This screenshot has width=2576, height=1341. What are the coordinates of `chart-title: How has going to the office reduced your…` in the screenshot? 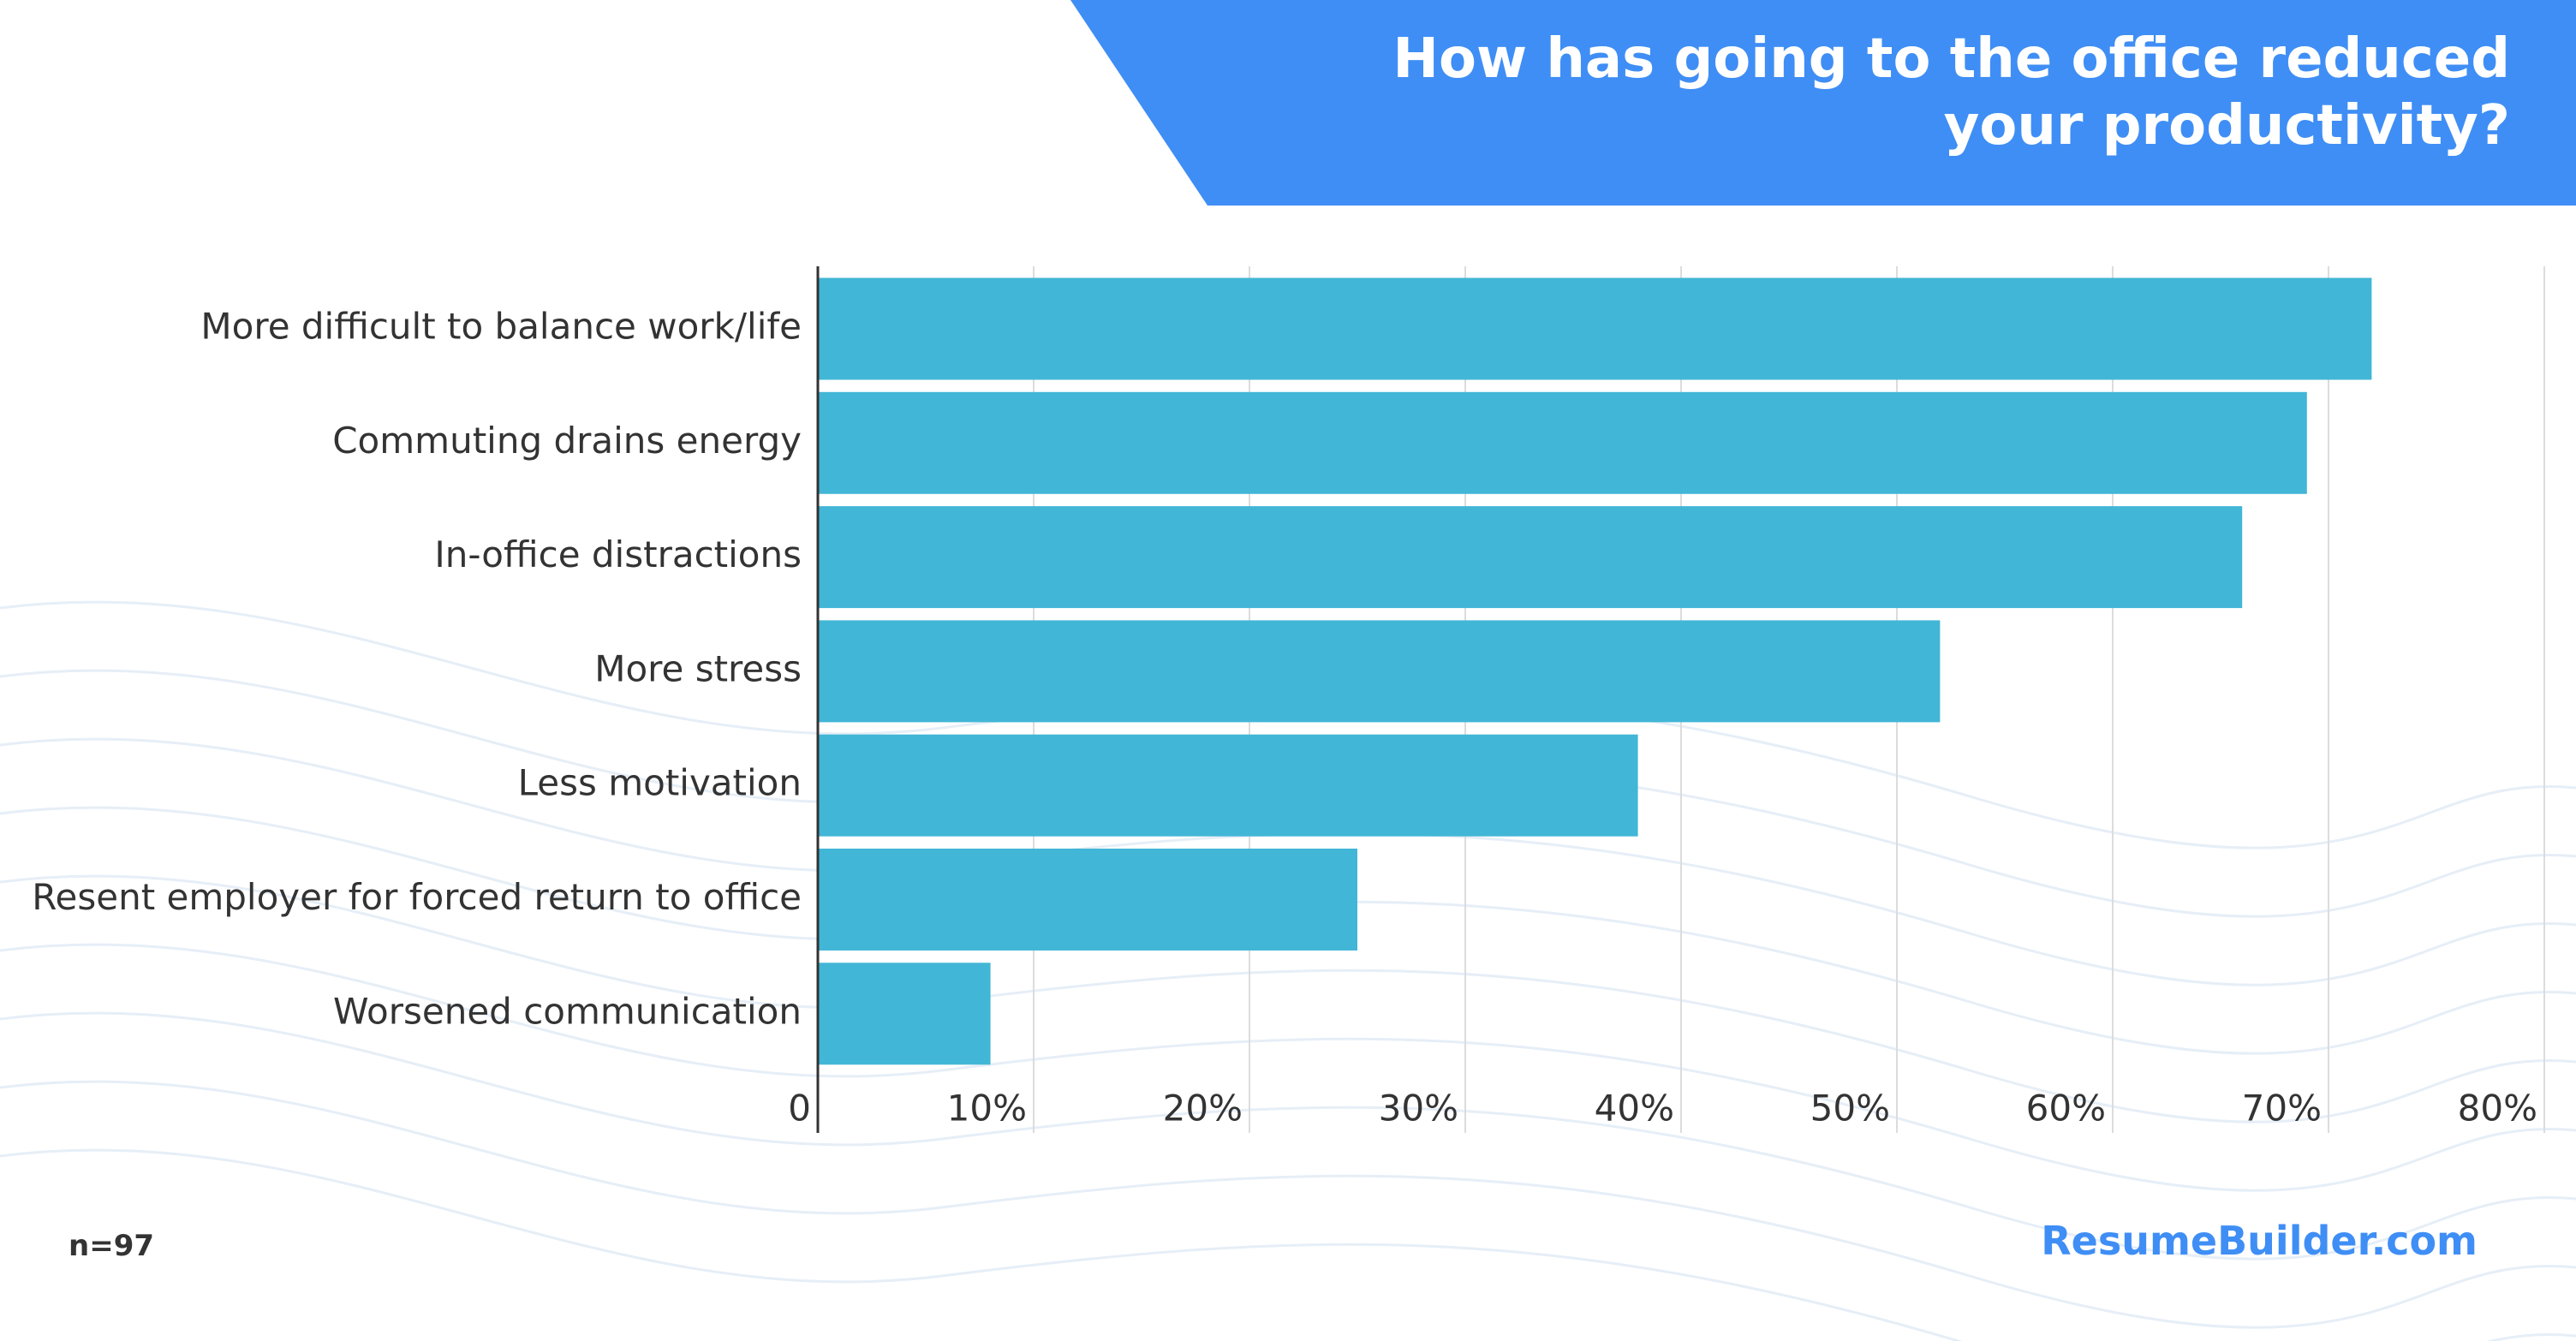 It's located at (1951, 93).